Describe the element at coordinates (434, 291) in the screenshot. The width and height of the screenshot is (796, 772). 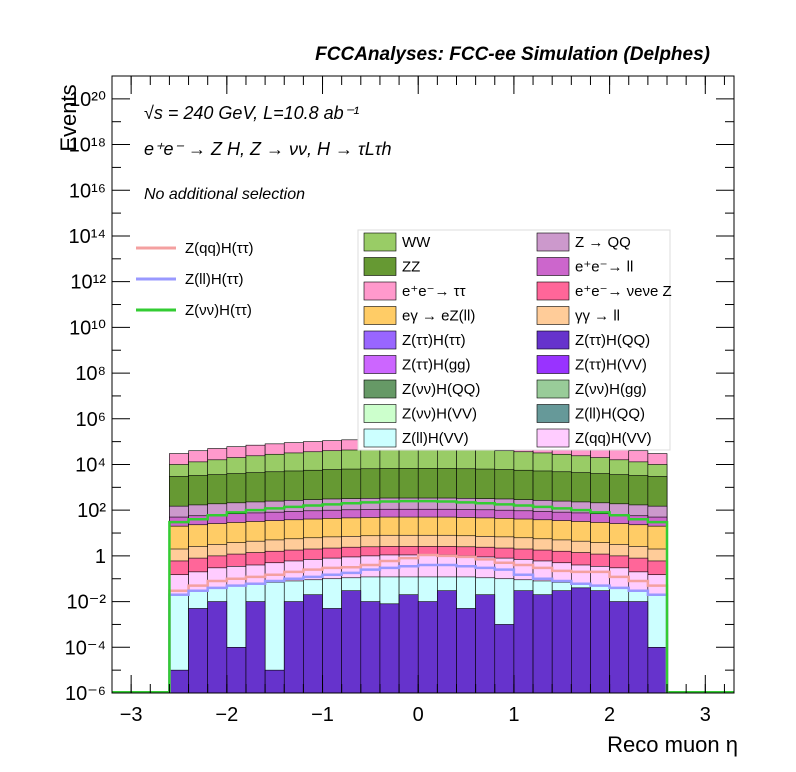
I see `legend-label: e⁺e⁻→ ττ` at that location.